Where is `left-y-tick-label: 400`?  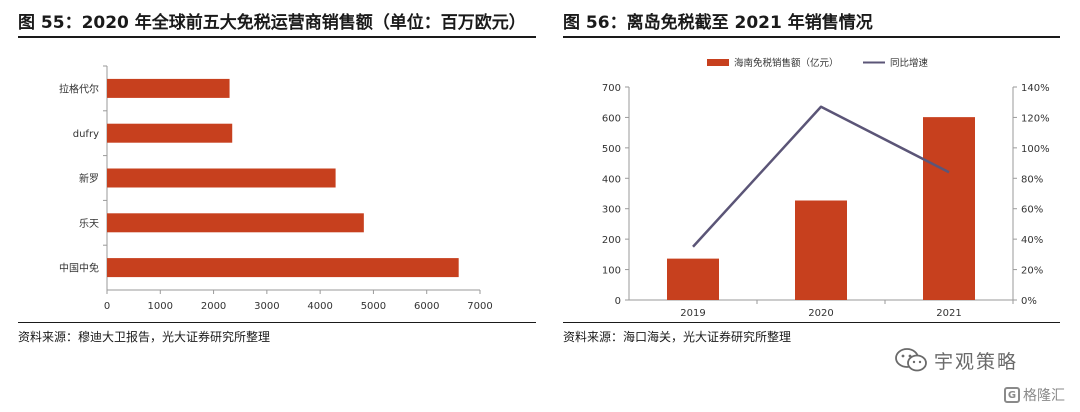
left-y-tick-label: 400 is located at coordinates (611, 179).